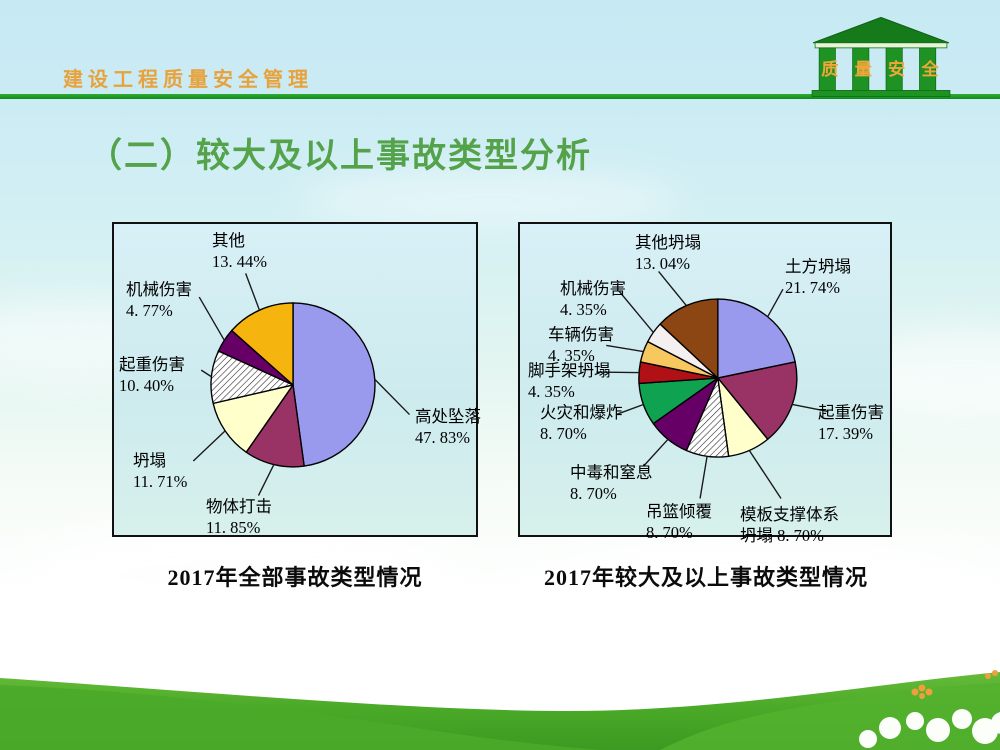 The width and height of the screenshot is (1000, 750). Describe the element at coordinates (149, 460) in the screenshot. I see `slice-label-line: 坍塌` at that location.